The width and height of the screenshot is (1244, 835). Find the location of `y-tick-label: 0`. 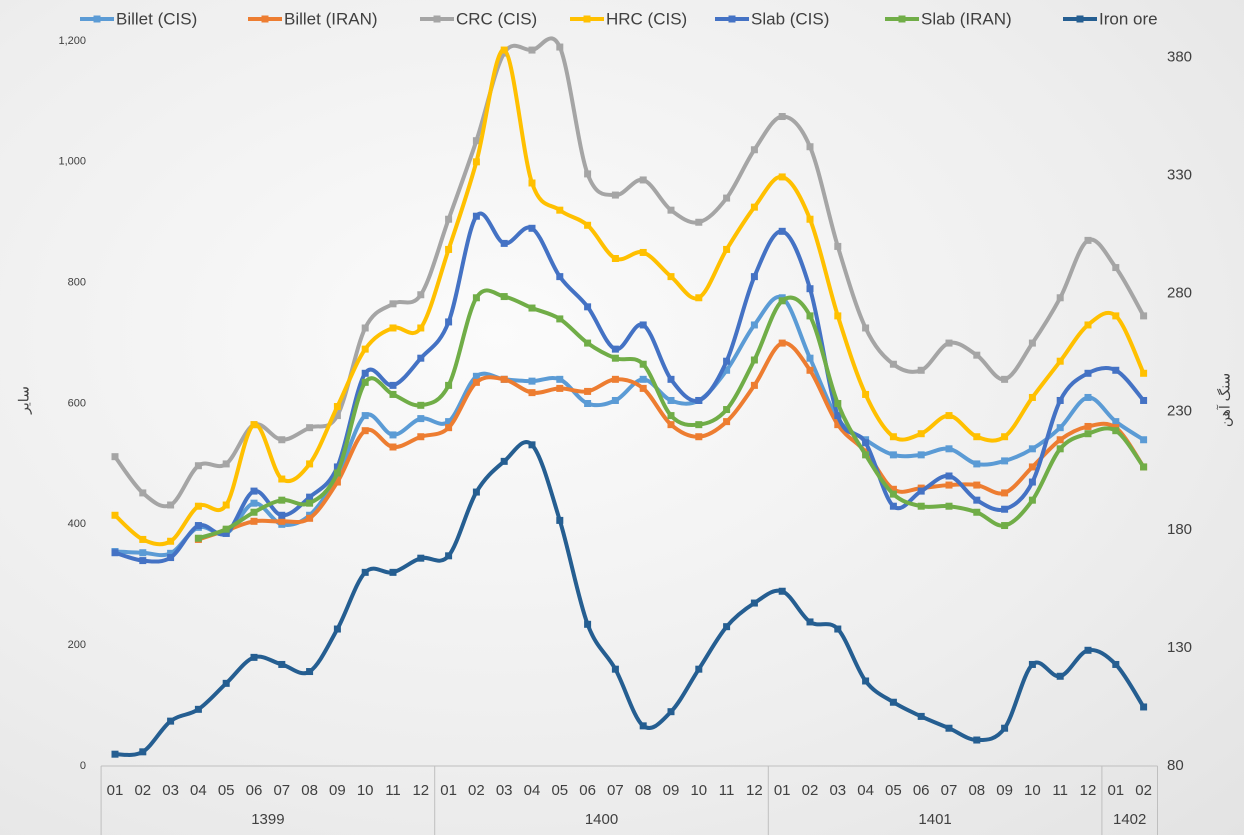

y-tick-label: 0 is located at coordinates (83, 766).